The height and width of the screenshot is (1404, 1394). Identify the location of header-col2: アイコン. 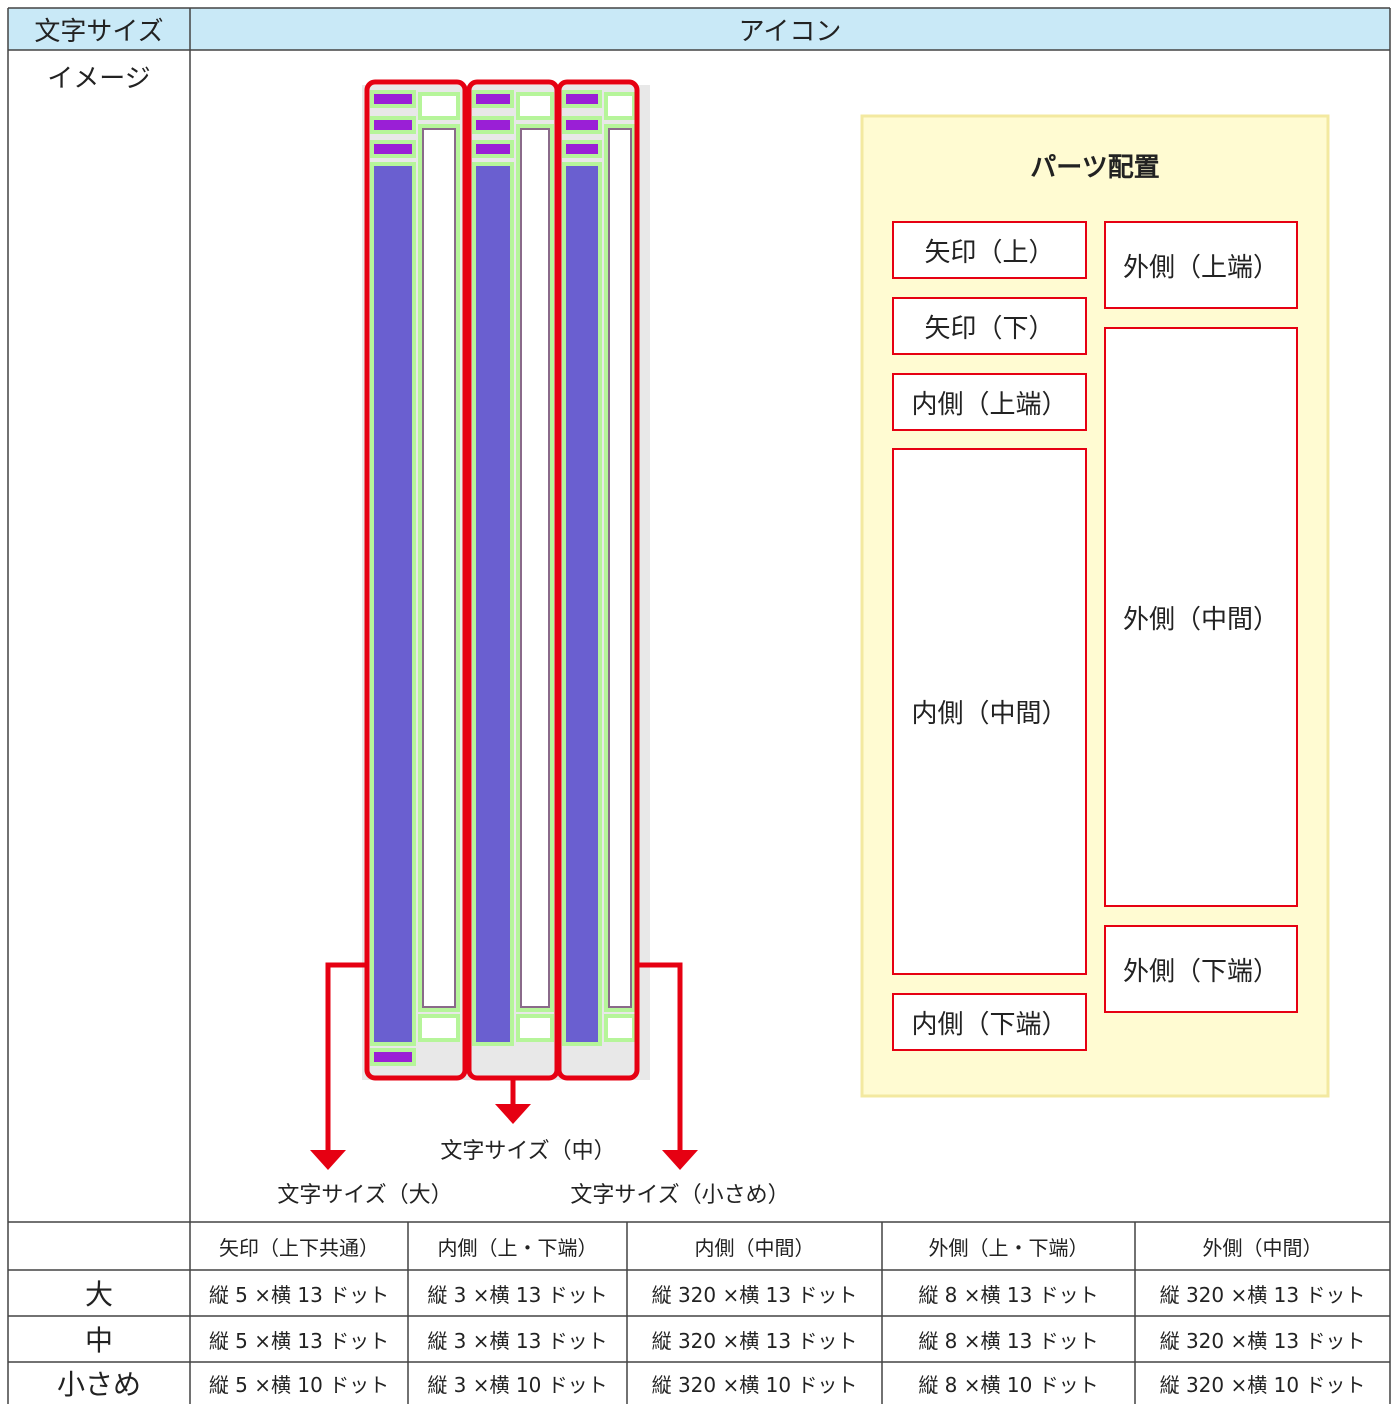
(790, 31).